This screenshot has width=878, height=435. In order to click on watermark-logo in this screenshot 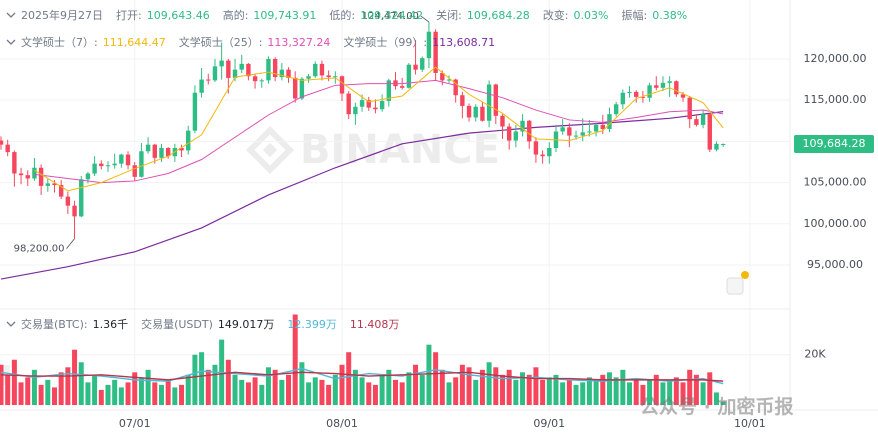, I will do `click(270, 150)`.